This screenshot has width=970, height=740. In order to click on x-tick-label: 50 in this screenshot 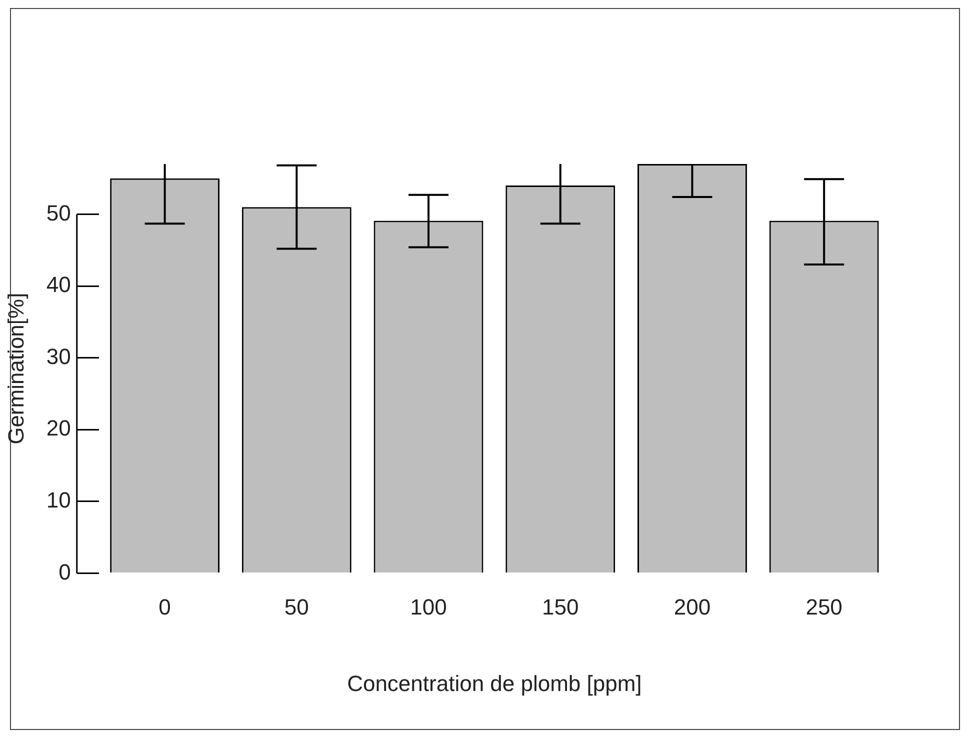, I will do `click(296, 607)`.